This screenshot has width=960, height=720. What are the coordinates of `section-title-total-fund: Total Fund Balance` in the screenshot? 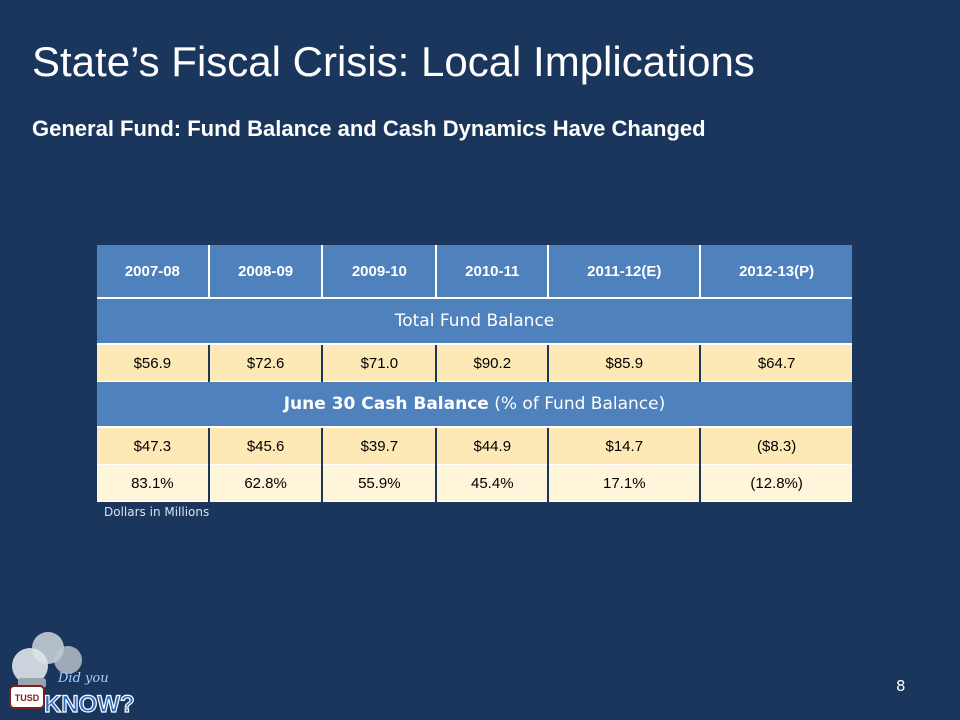 It's located at (474, 321).